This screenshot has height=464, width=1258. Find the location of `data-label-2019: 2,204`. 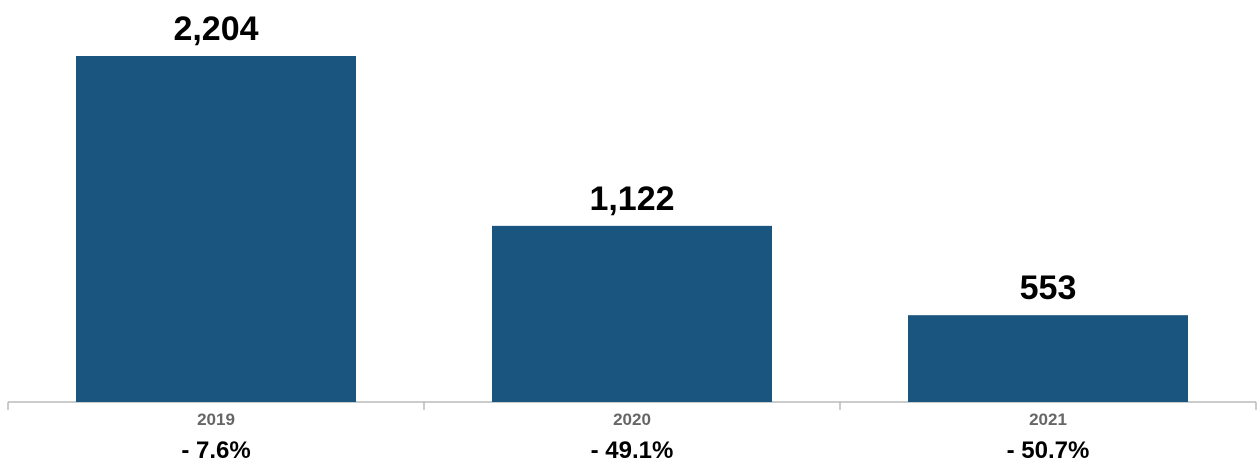

data-label-2019: 2,204 is located at coordinates (215, 29).